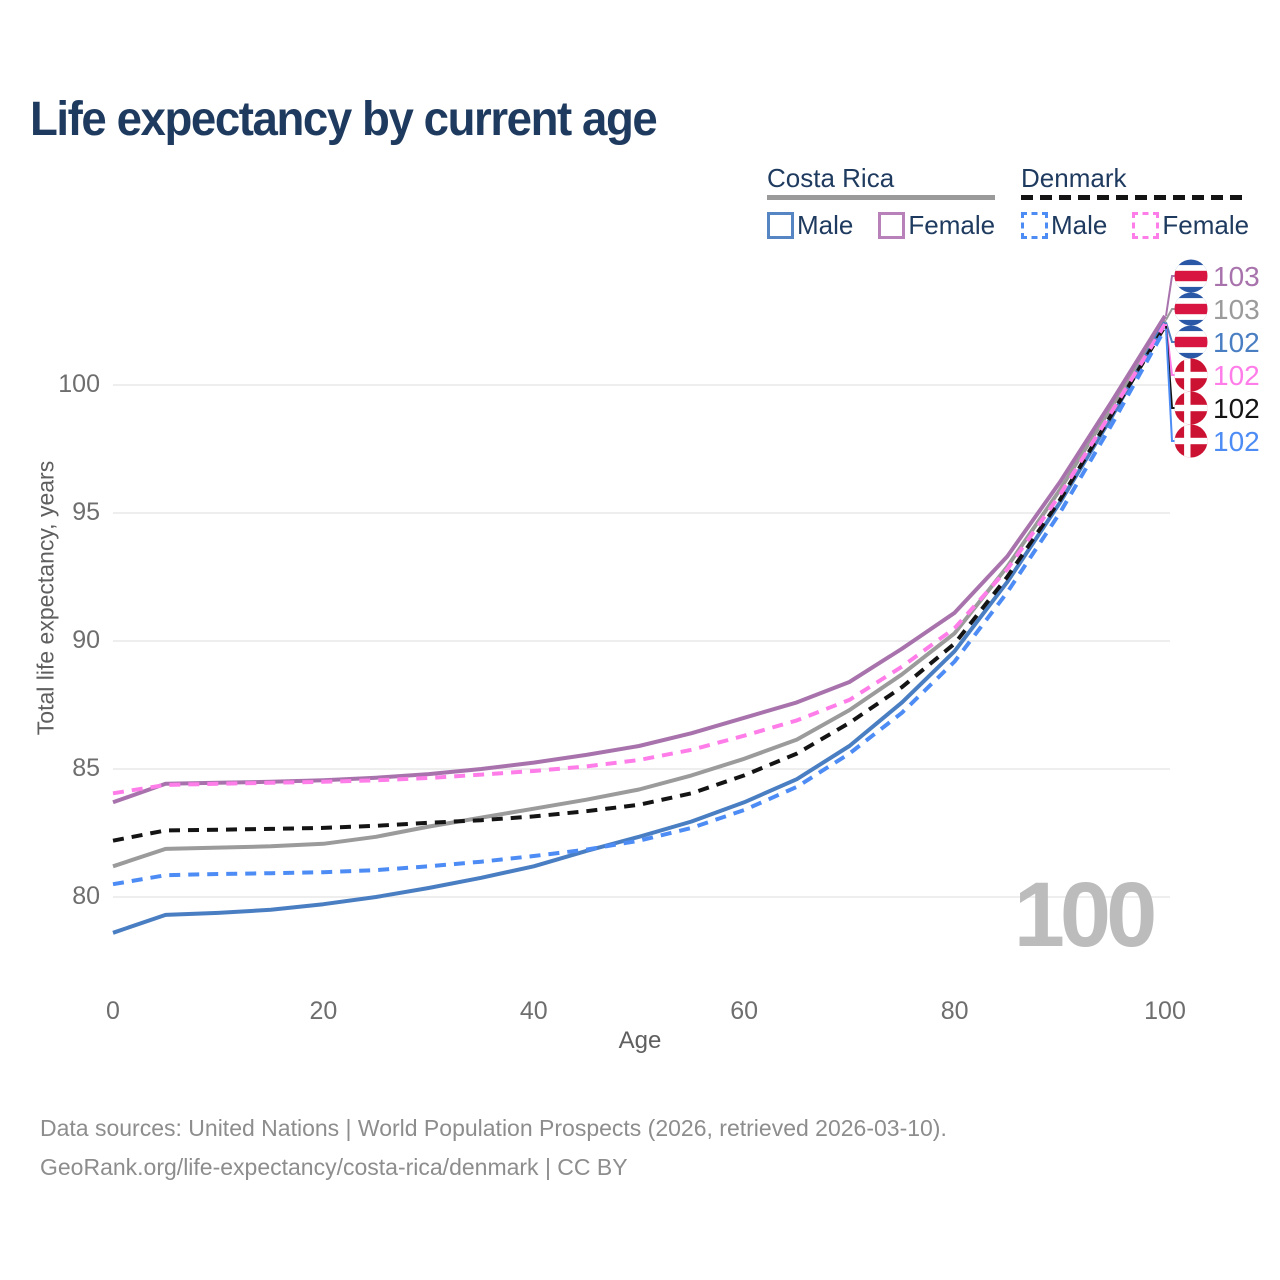 Image resolution: width=1280 pixels, height=1280 pixels. What do you see at coordinates (86, 640) in the screenshot?
I see `y-tick-label: 90` at bounding box center [86, 640].